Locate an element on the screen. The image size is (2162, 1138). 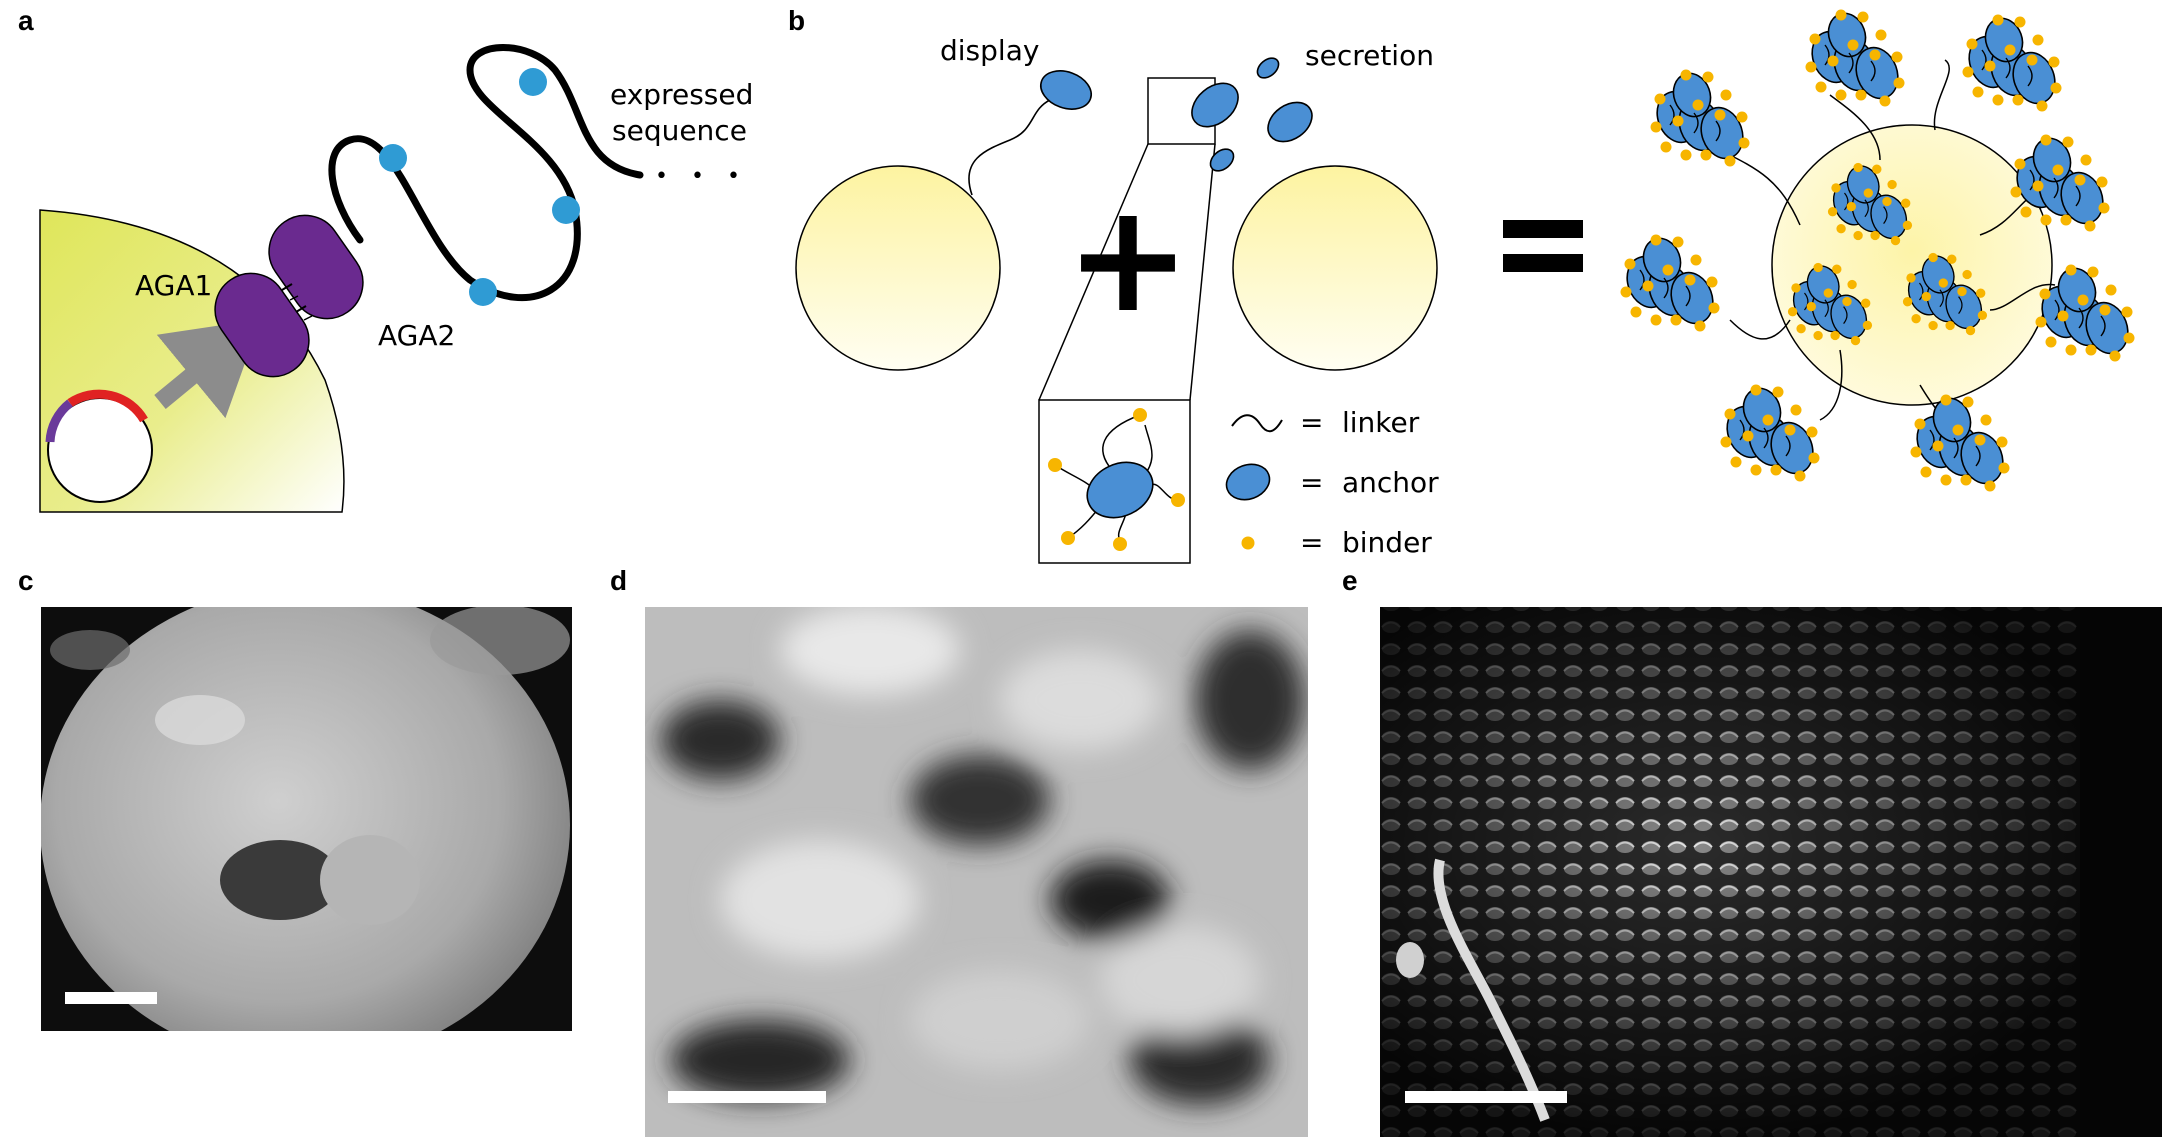
plasmid-red-segment is located at coordinates (107, 406).